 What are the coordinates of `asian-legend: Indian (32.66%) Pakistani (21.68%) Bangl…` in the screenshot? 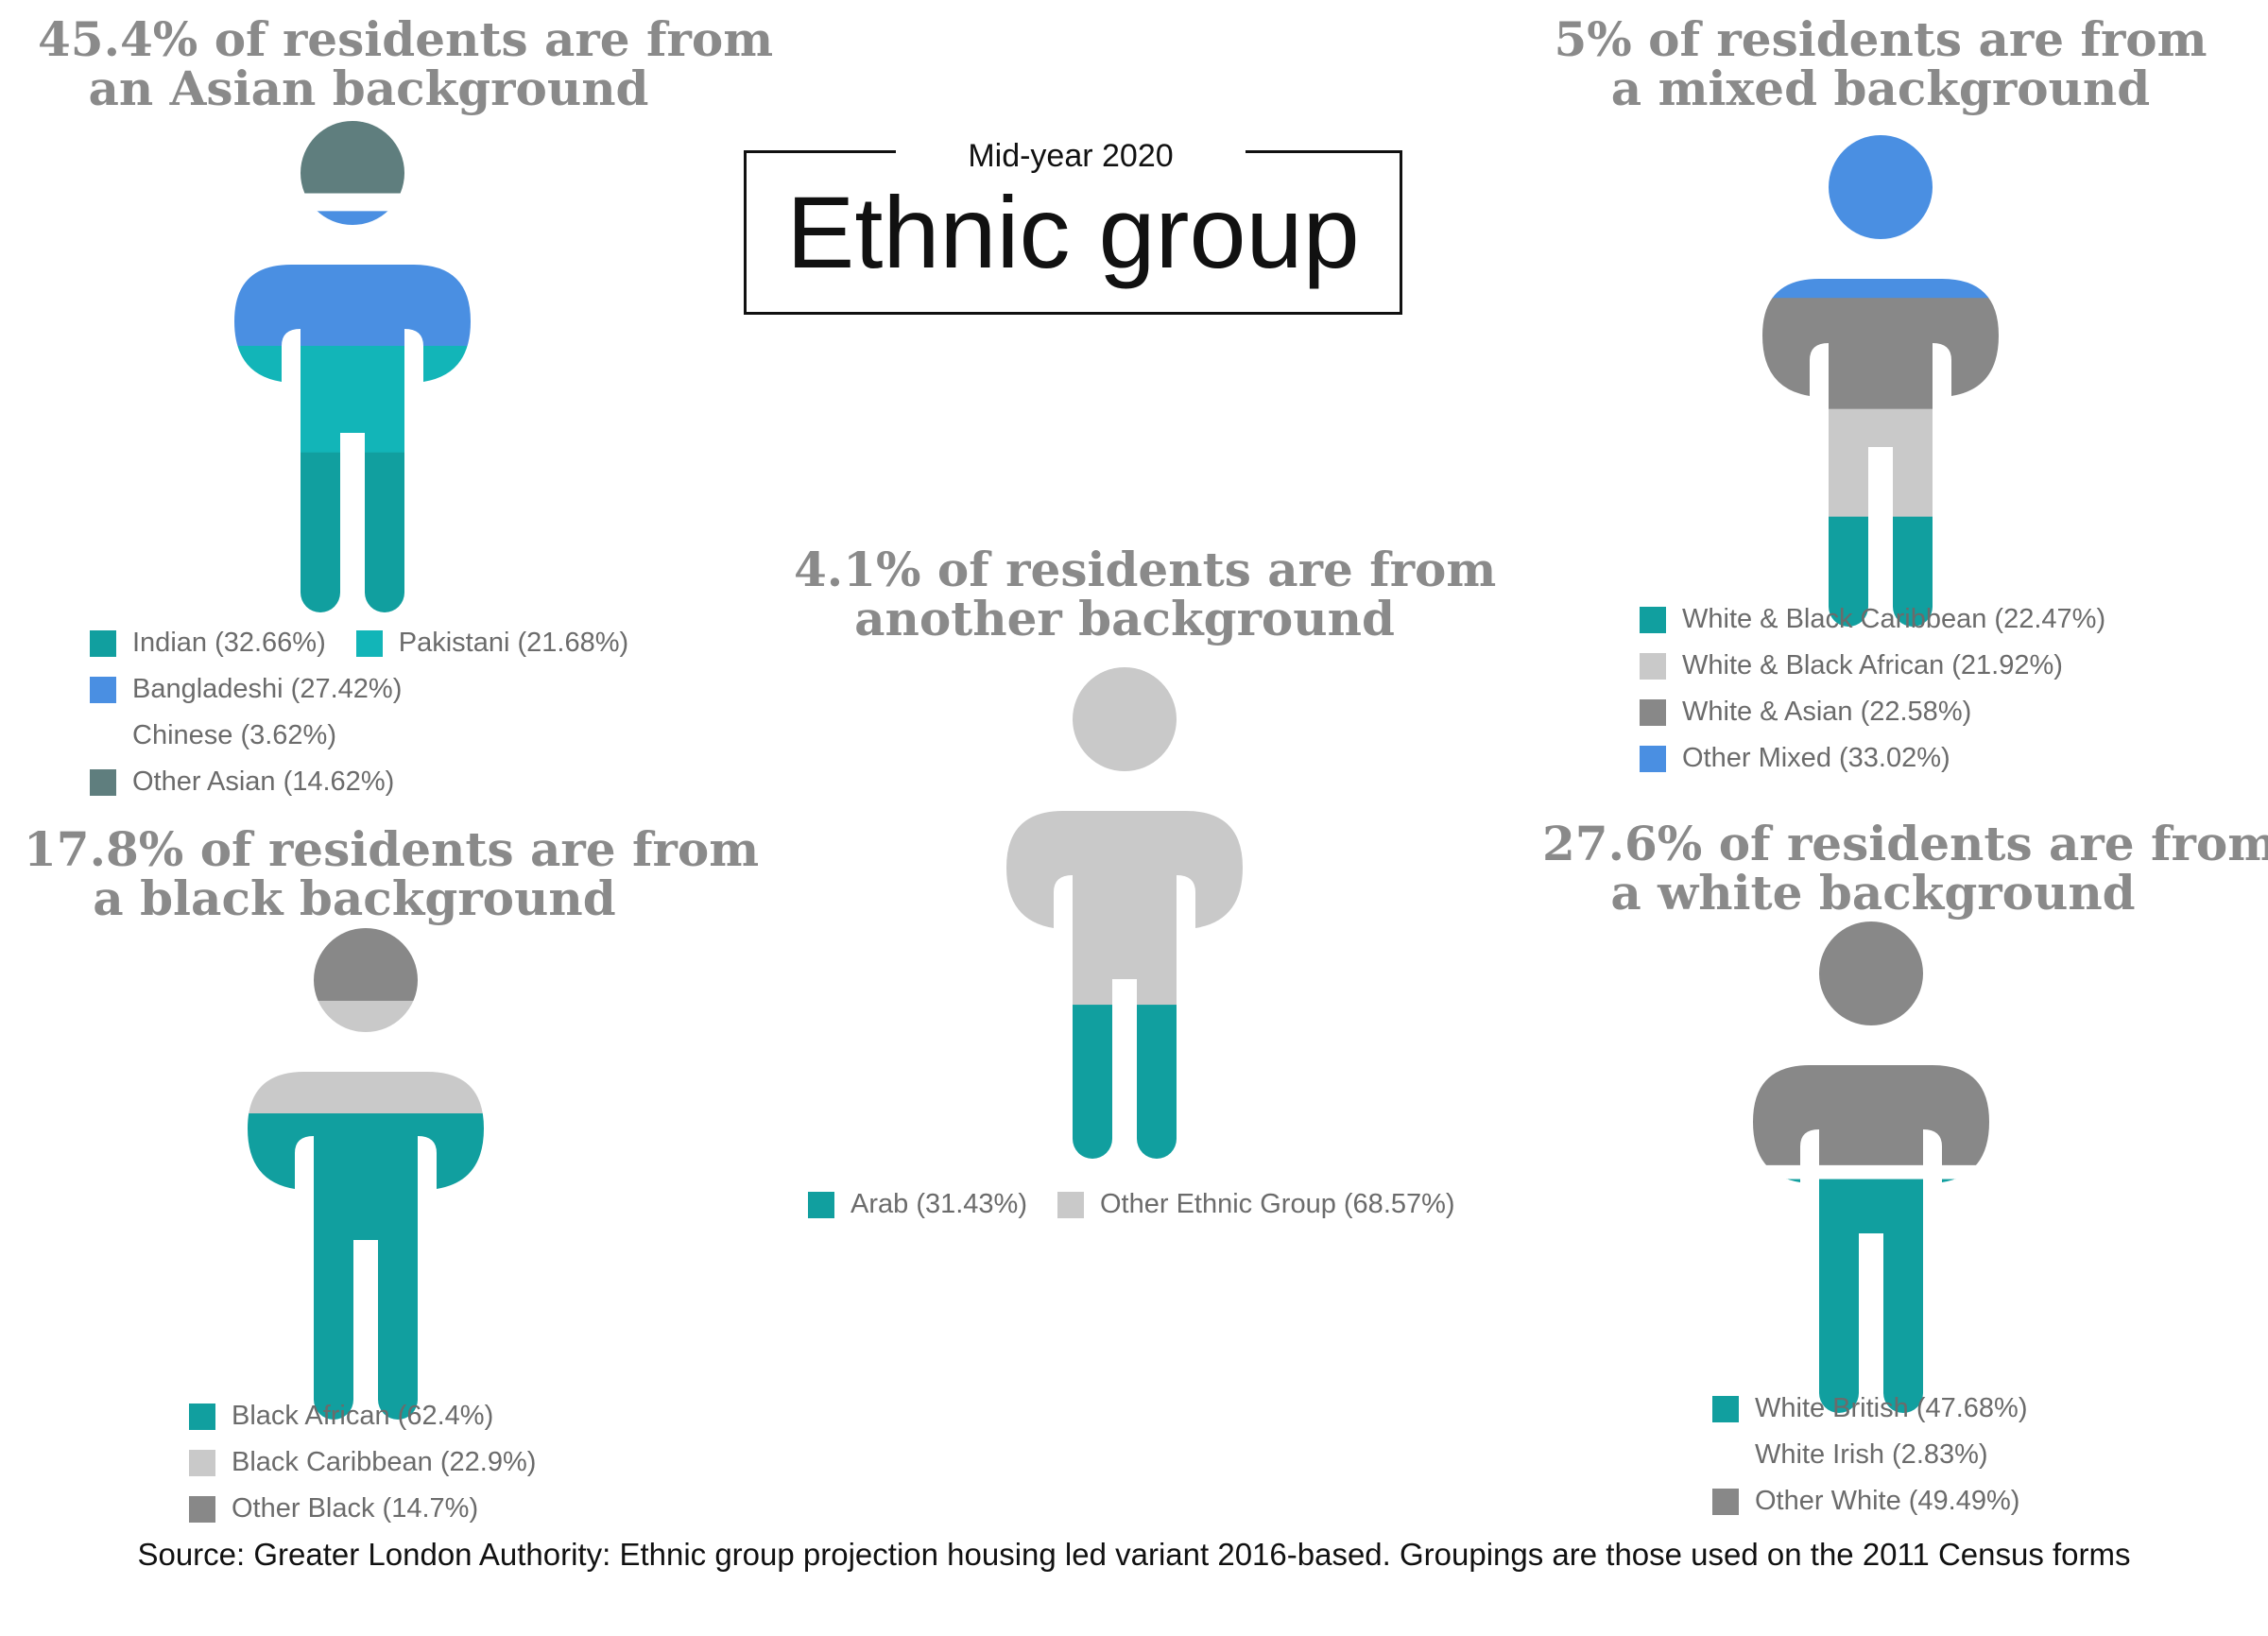 It's located at (374, 712).